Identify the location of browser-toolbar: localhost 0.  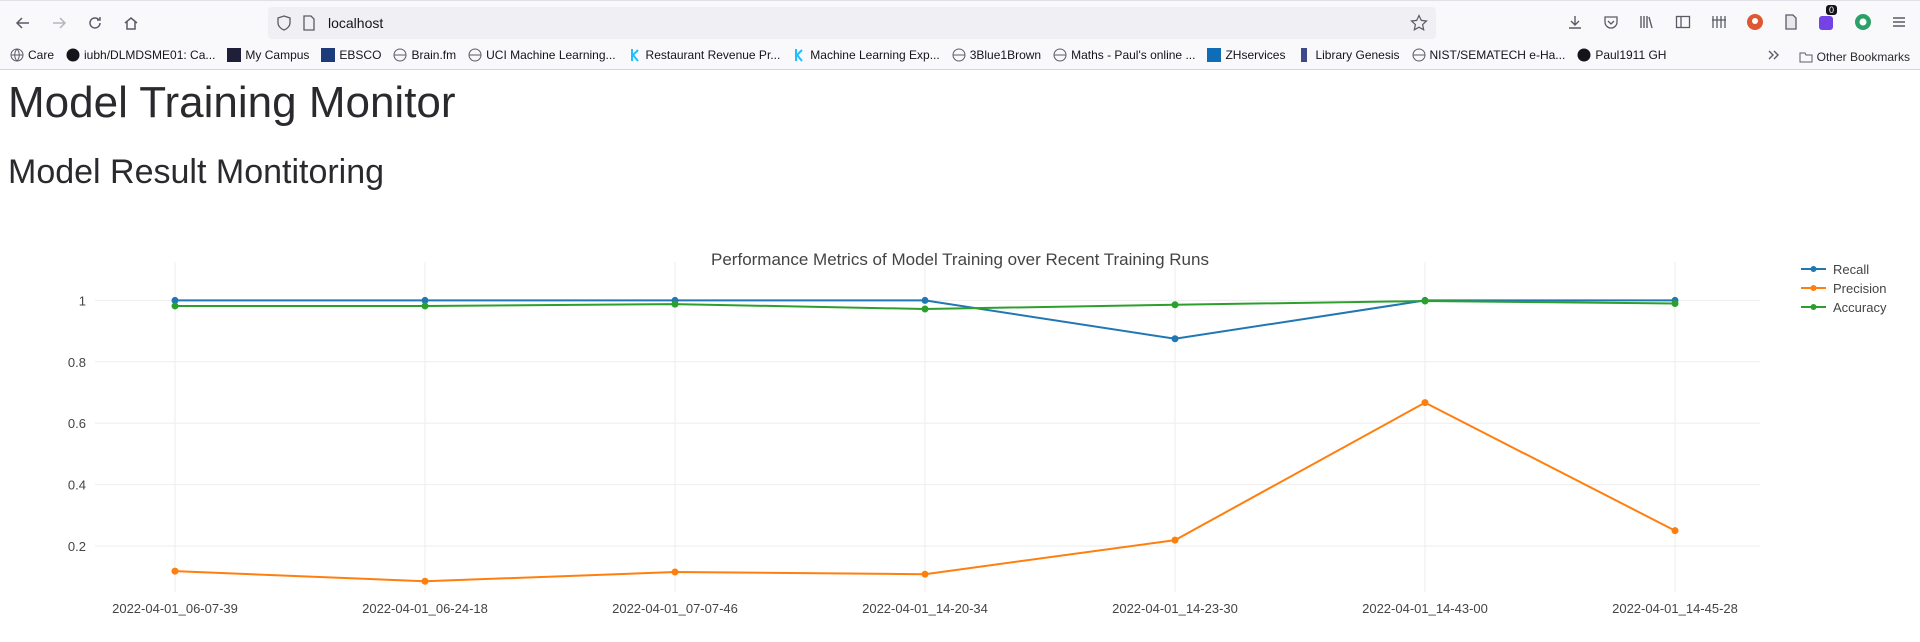
(960, 22).